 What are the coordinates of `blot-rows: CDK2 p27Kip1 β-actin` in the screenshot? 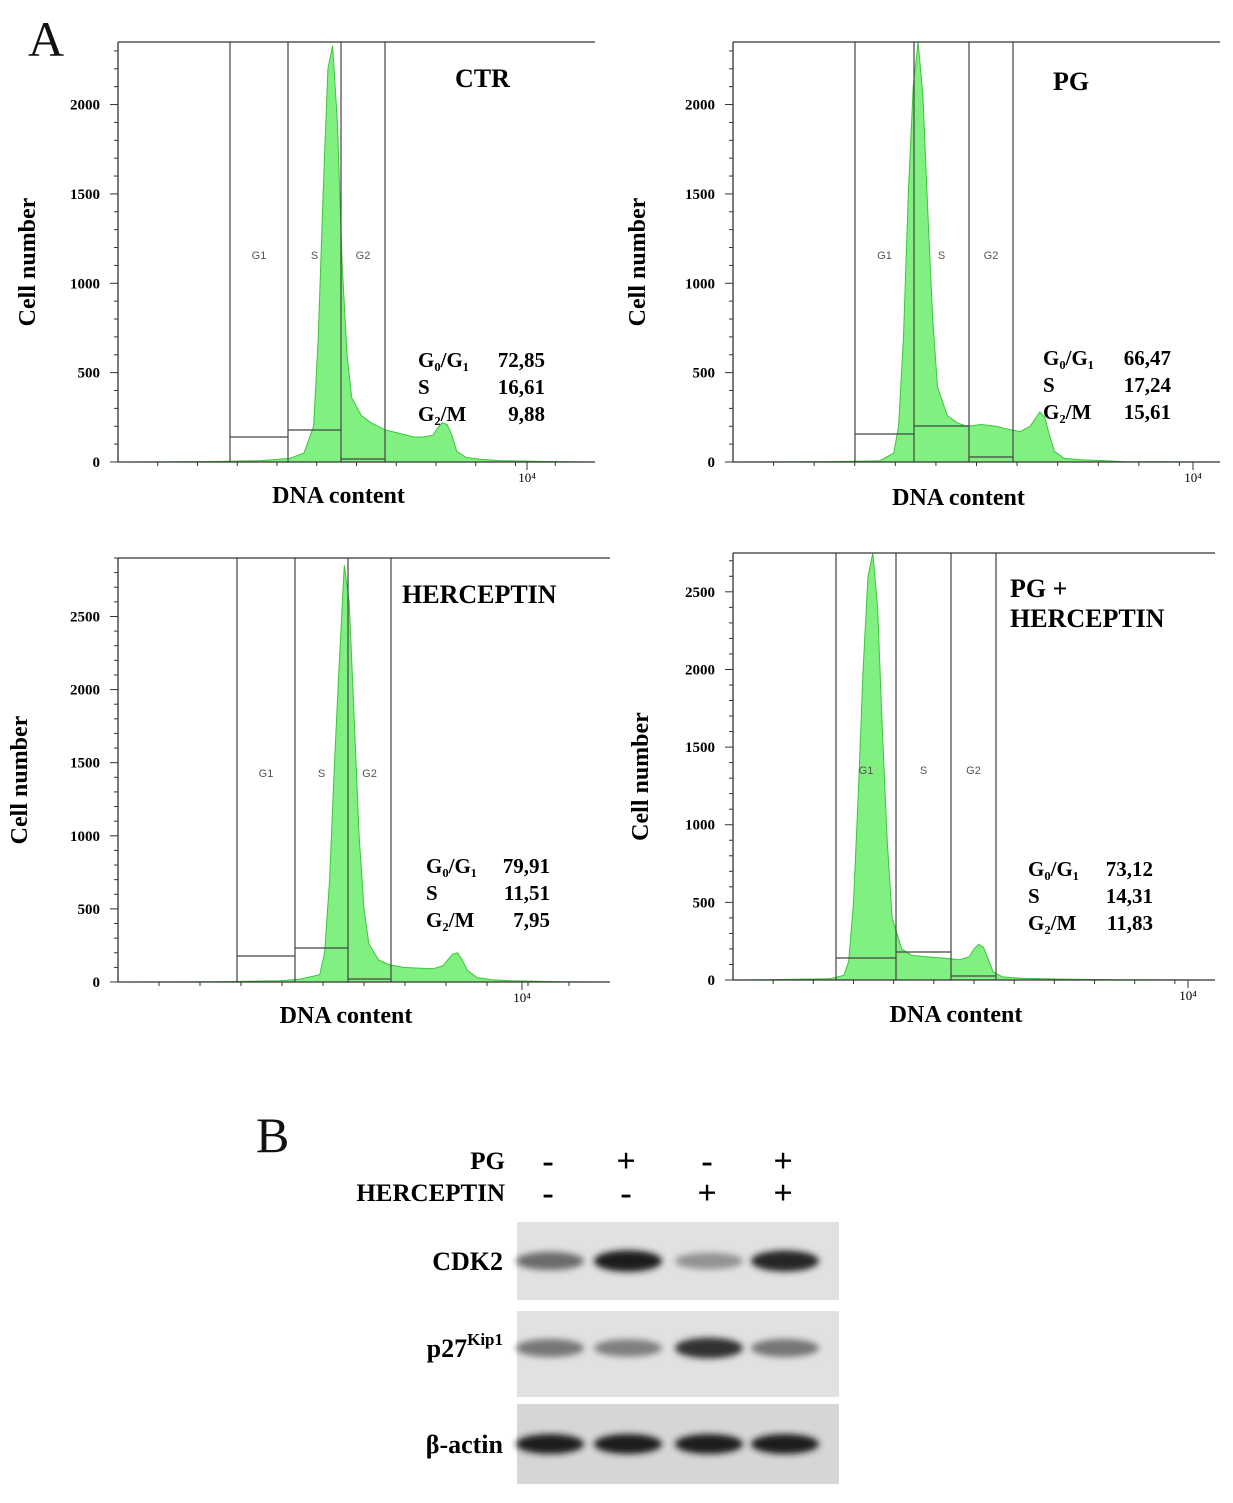 It's located at (632, 1353).